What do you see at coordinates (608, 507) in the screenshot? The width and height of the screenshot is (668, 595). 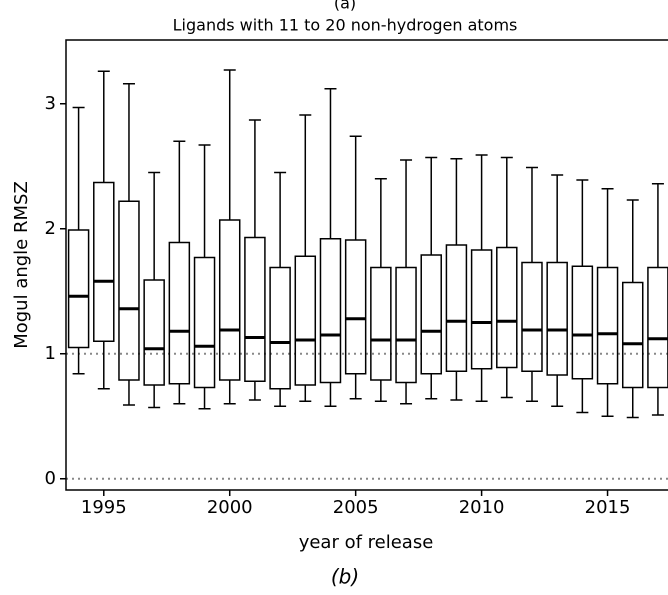 I see `x-tick-label: 2015` at bounding box center [608, 507].